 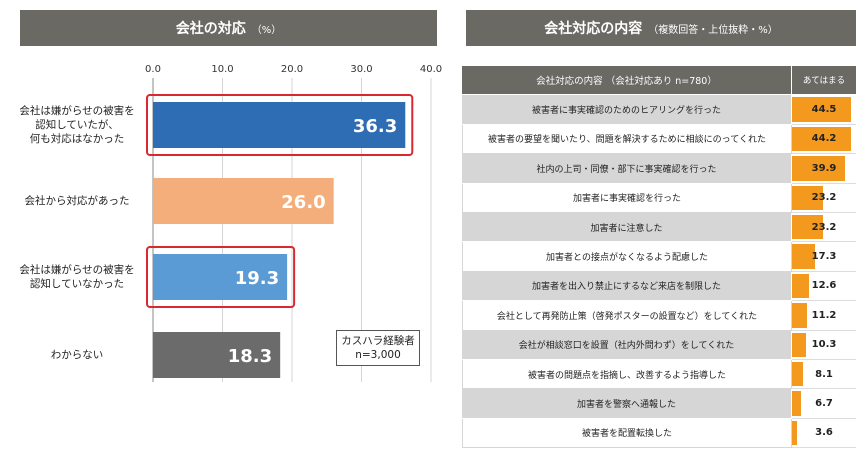 I want to click on table-row-value-cell: 17.3, so click(x=824, y=257).